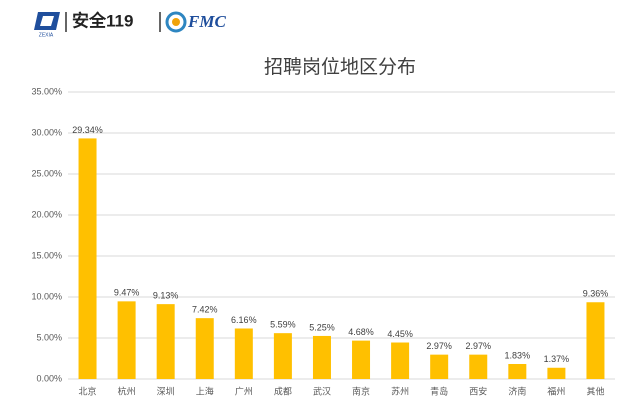 The height and width of the screenshot is (417, 640). What do you see at coordinates (283, 325) in the screenshot?
I see `value-label: 5.59%` at bounding box center [283, 325].